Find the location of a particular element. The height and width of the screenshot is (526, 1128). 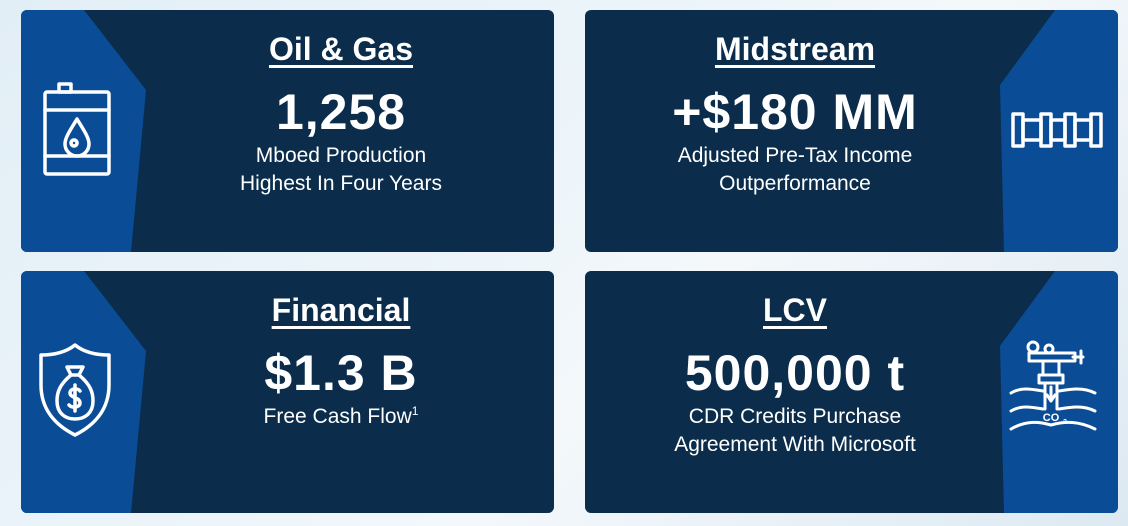

card-caption: Mboed Production Highest In Four Years is located at coordinates (341, 170).